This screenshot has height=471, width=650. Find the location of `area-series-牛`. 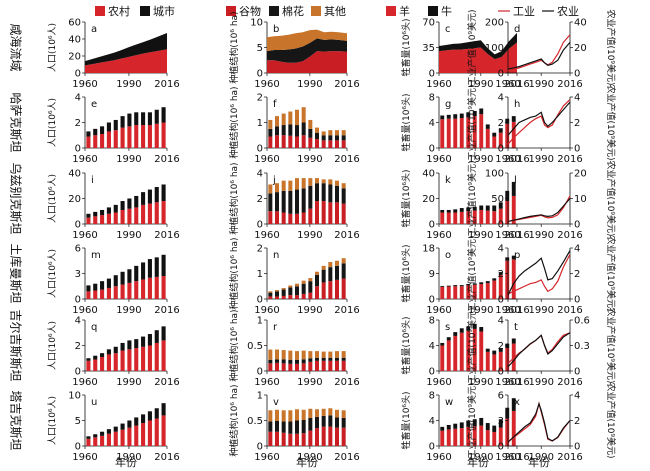

area-series-牛 is located at coordinates (478, 46).